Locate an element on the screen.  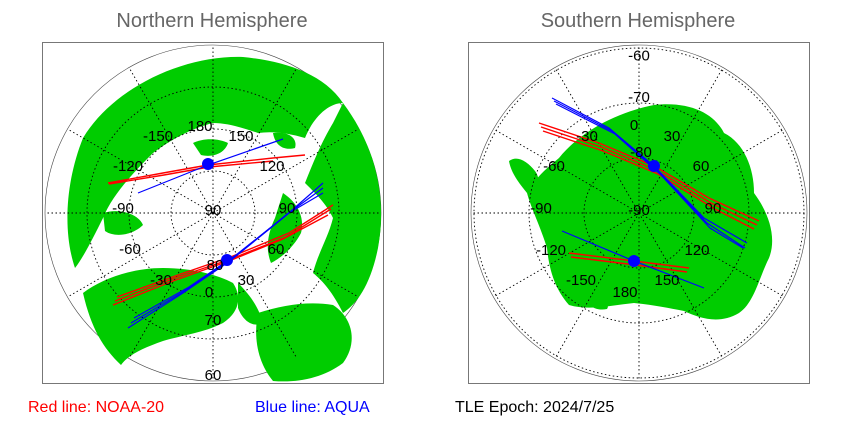
legend-aqua: Blue line: AQUA is located at coordinates (312, 407).